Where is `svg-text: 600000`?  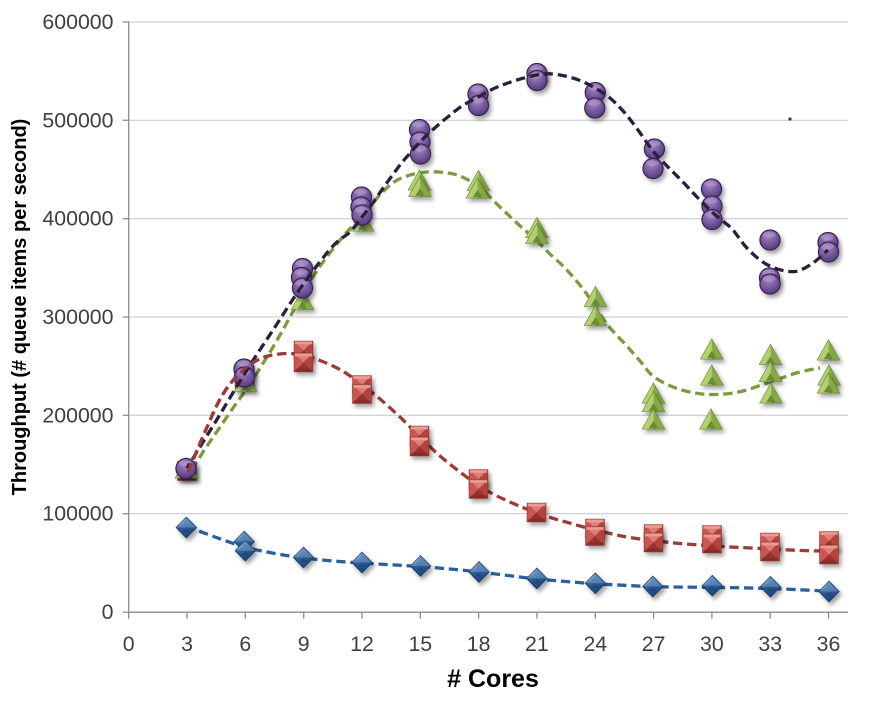 svg-text: 600000 is located at coordinates (77, 22).